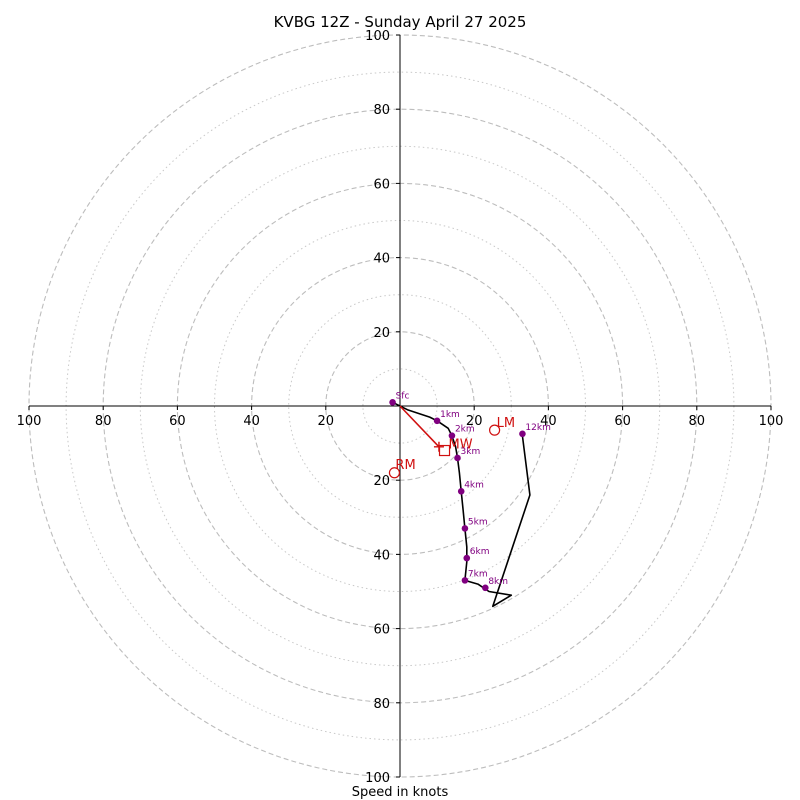 The image size is (800, 800). What do you see at coordinates (381, 110) in the screenshot?
I see `tick-label-up-3: 80` at bounding box center [381, 110].